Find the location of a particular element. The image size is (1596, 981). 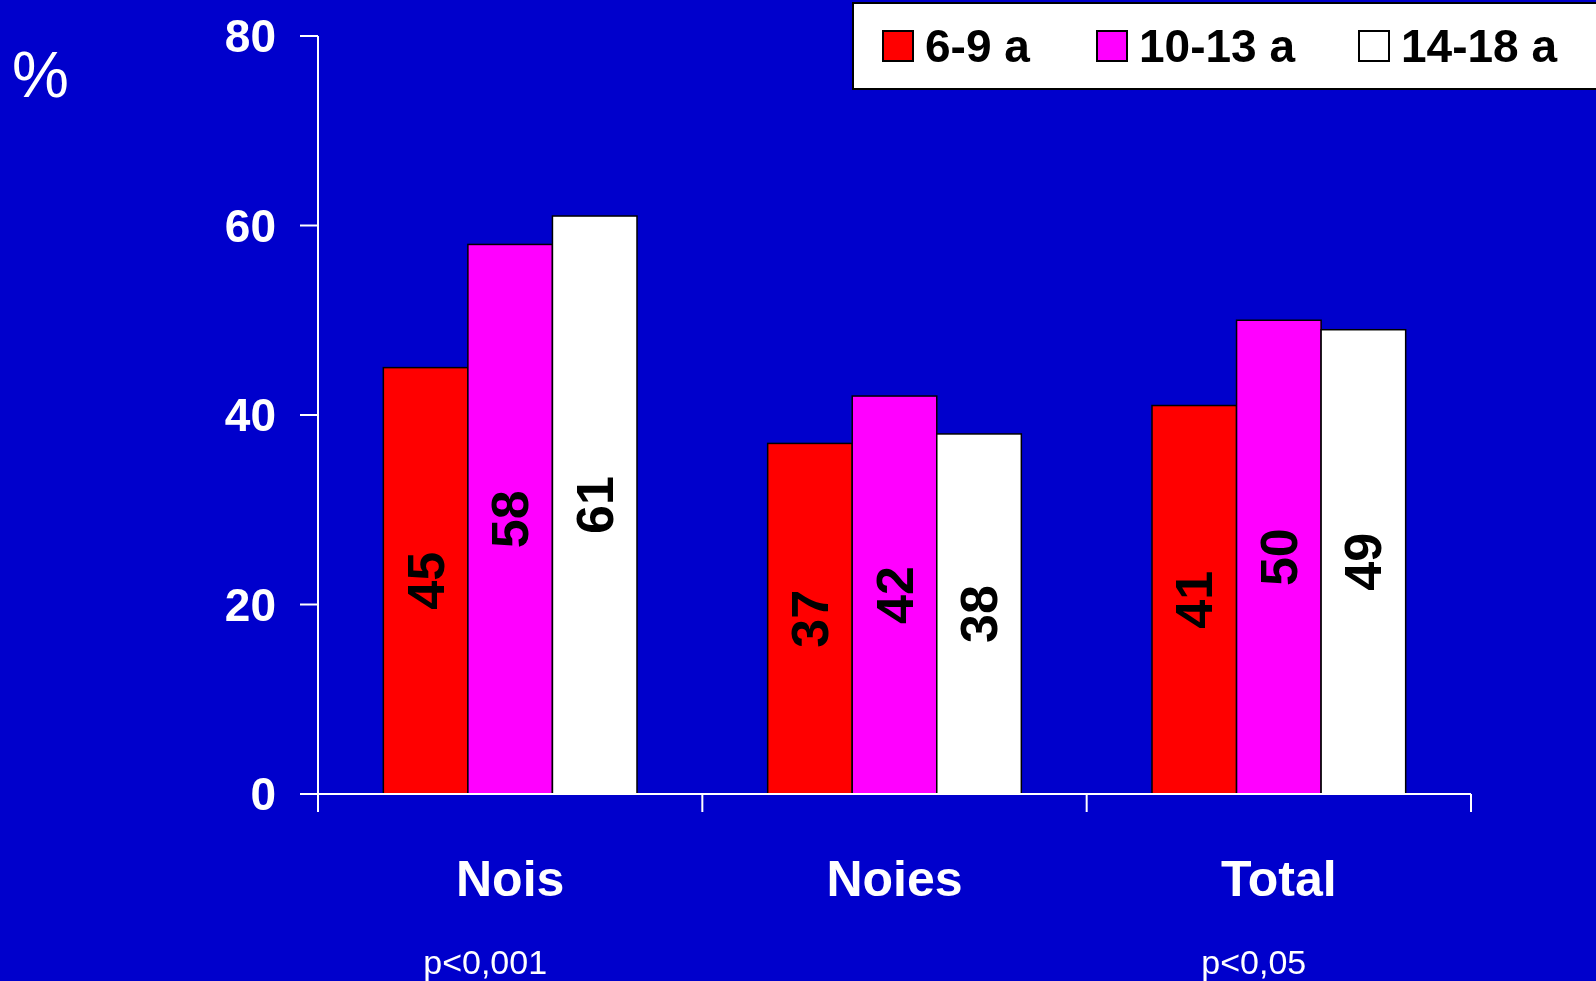

x-tick-label: Noies is located at coordinates (894, 879).